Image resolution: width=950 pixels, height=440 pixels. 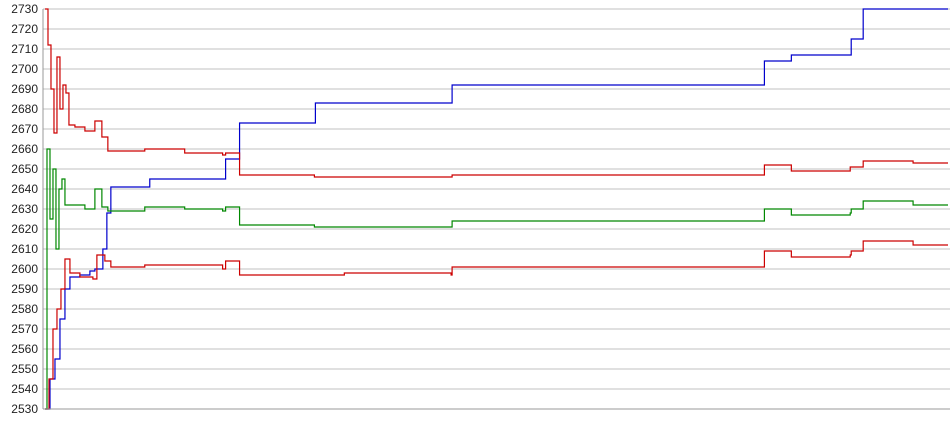 I want to click on y-tick-label: 2600, so click(x=24, y=269).